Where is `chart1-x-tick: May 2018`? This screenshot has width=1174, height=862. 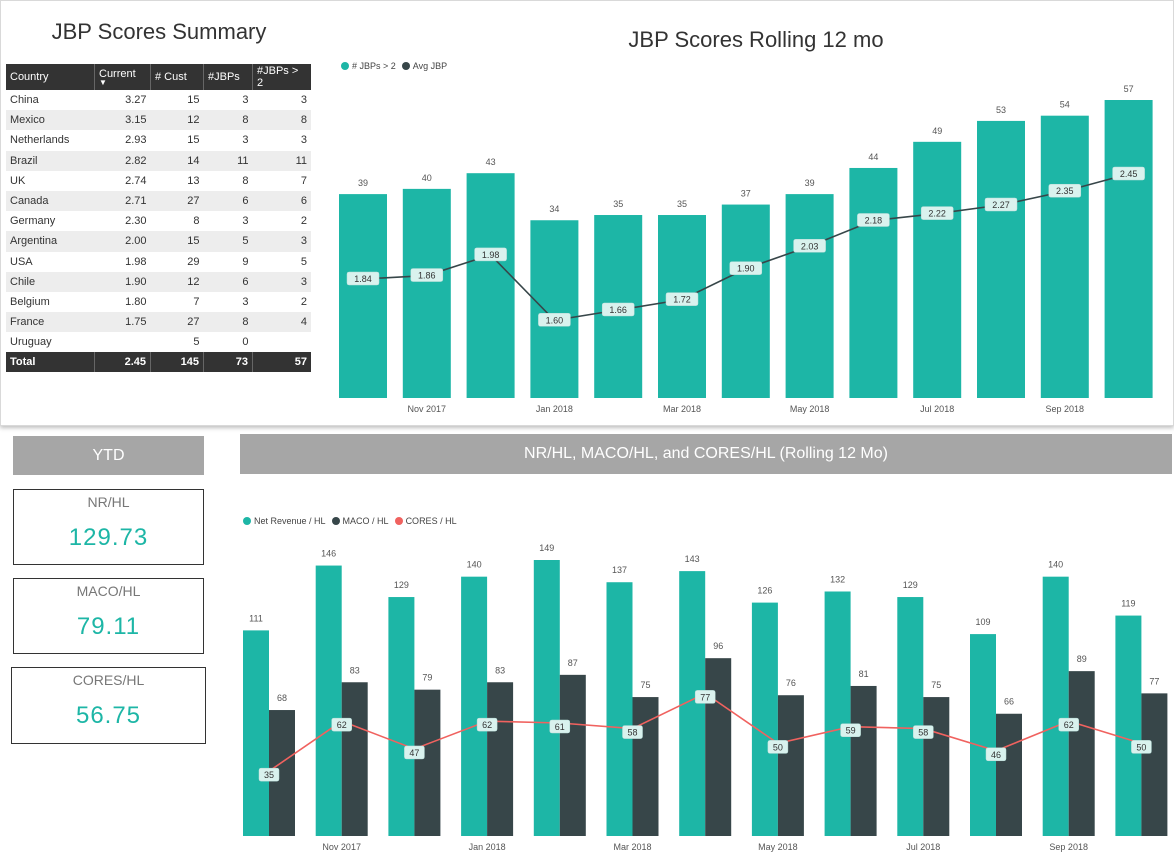 chart1-x-tick: May 2018 is located at coordinates (810, 409).